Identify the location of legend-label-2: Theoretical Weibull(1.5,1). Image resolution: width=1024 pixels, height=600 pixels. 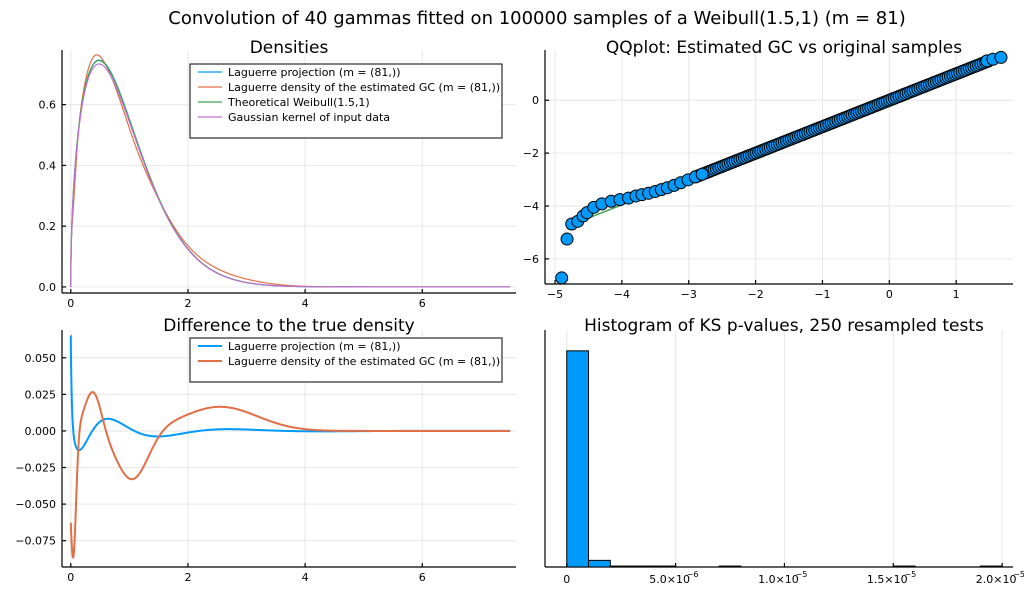
(298, 102).